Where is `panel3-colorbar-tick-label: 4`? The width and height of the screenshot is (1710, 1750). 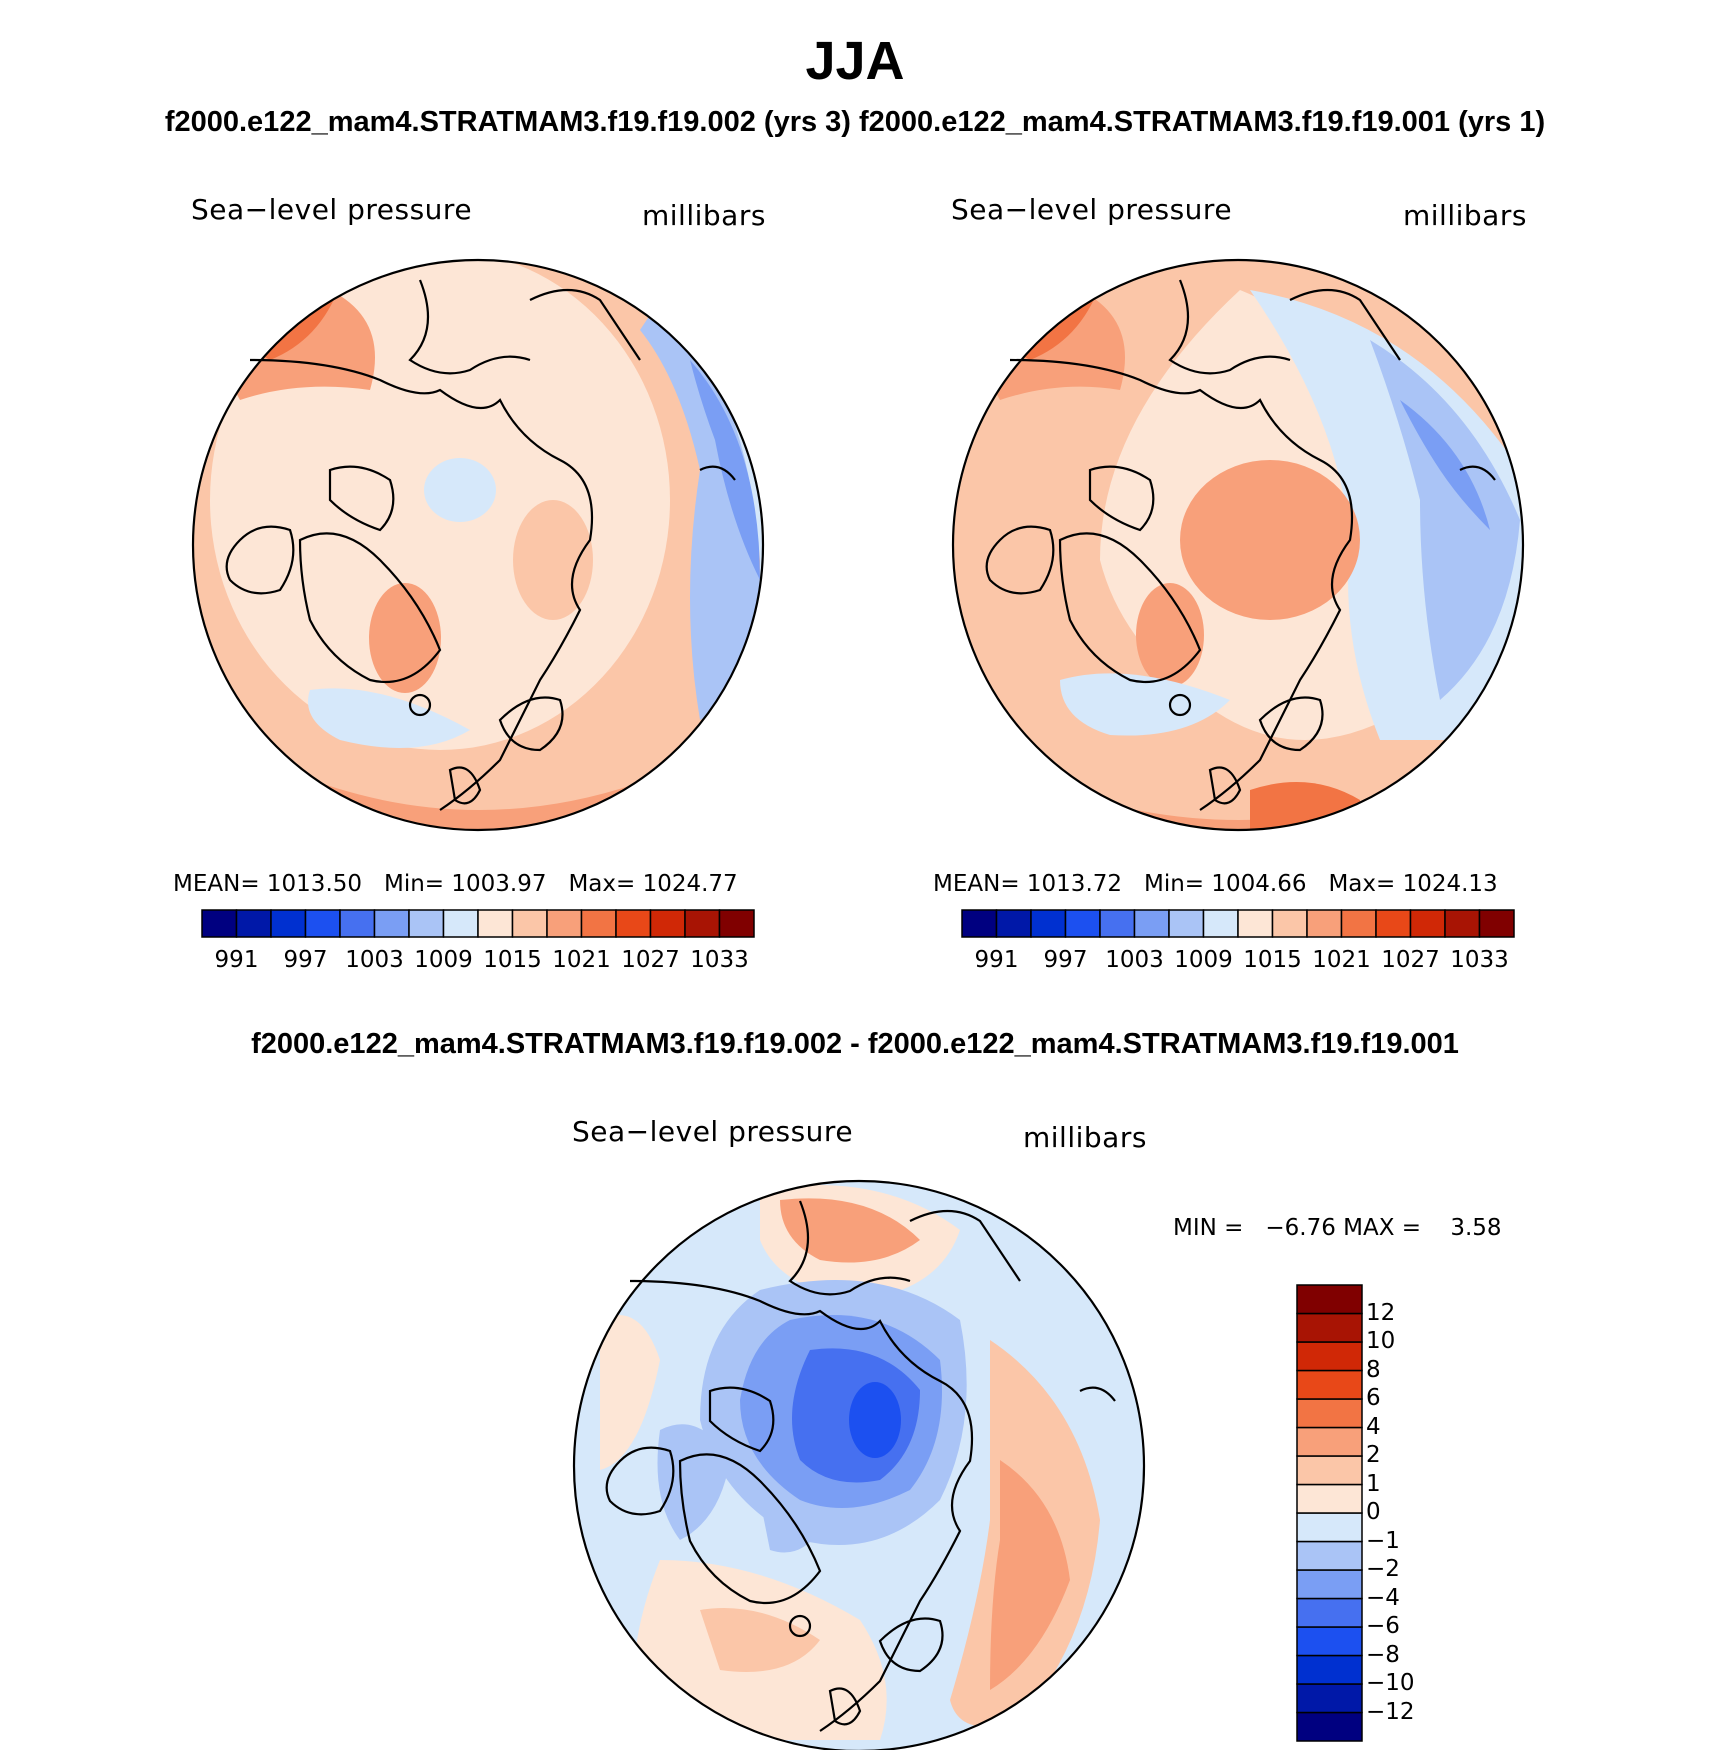
panel3-colorbar-tick-label: 4 is located at coordinates (1373, 1426).